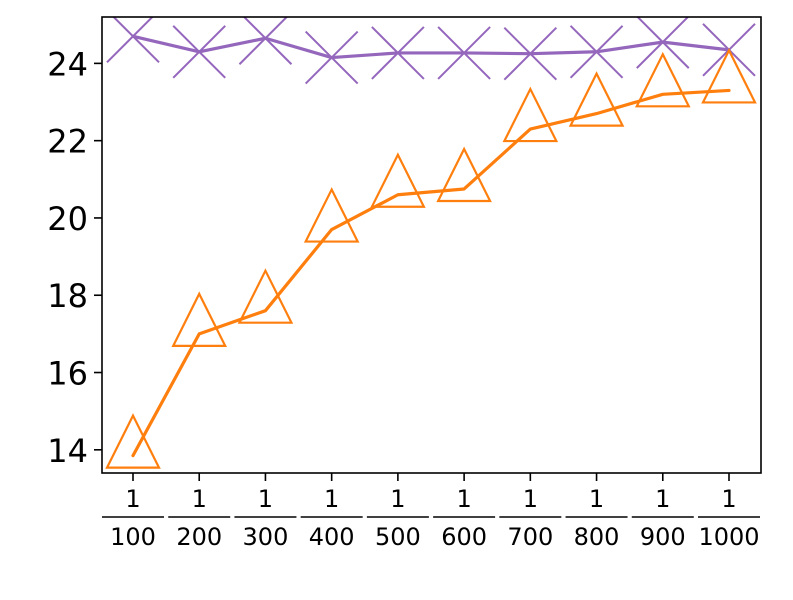 This screenshot has width=793, height=600. I want to click on x-tick-denominator: 700, so click(530, 537).